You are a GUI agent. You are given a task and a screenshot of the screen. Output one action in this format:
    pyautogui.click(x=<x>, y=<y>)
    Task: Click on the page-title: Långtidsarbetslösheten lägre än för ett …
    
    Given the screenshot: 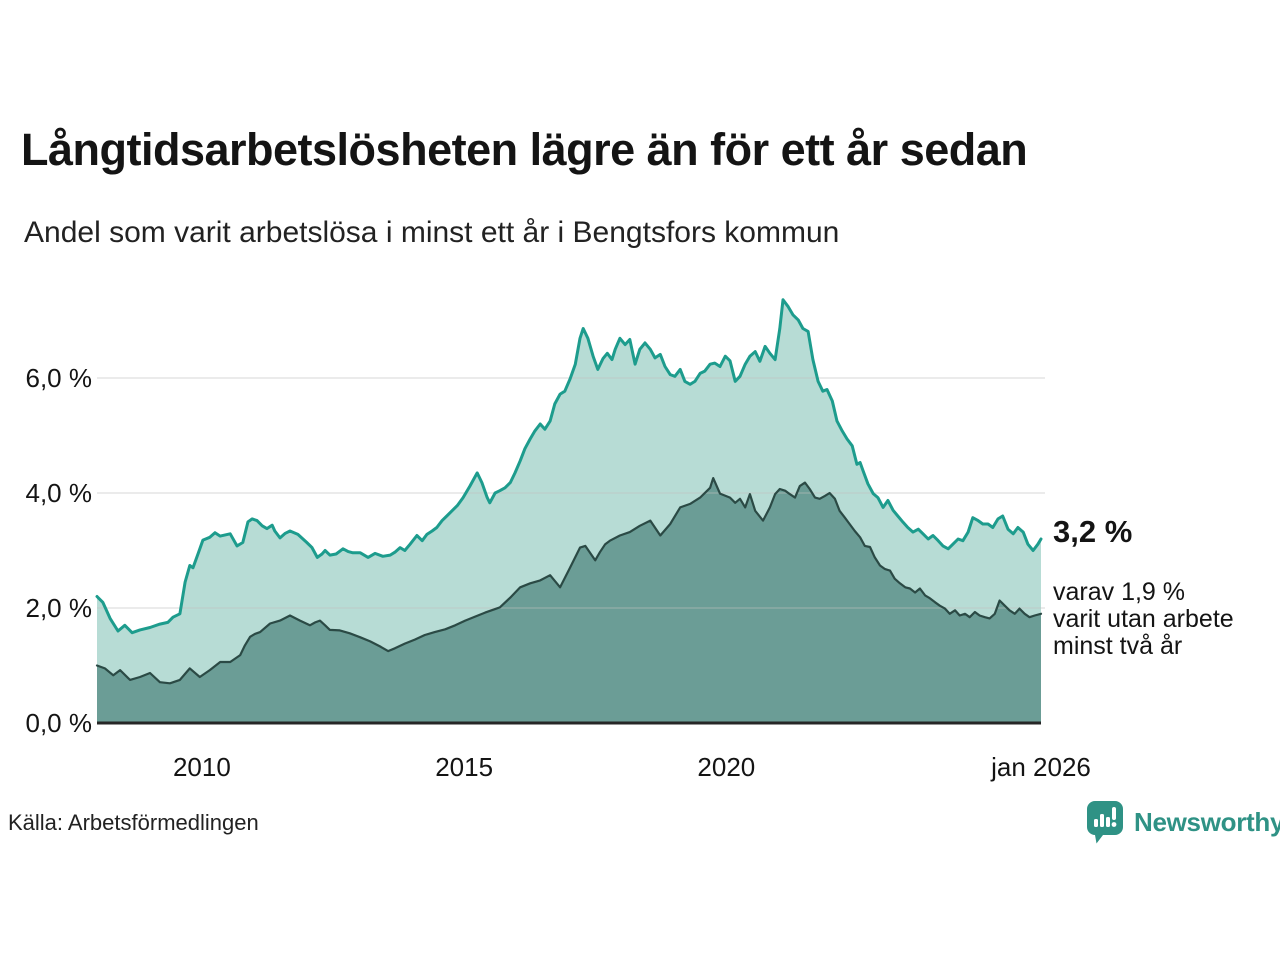 What is the action you would take?
    pyautogui.click(x=524, y=149)
    